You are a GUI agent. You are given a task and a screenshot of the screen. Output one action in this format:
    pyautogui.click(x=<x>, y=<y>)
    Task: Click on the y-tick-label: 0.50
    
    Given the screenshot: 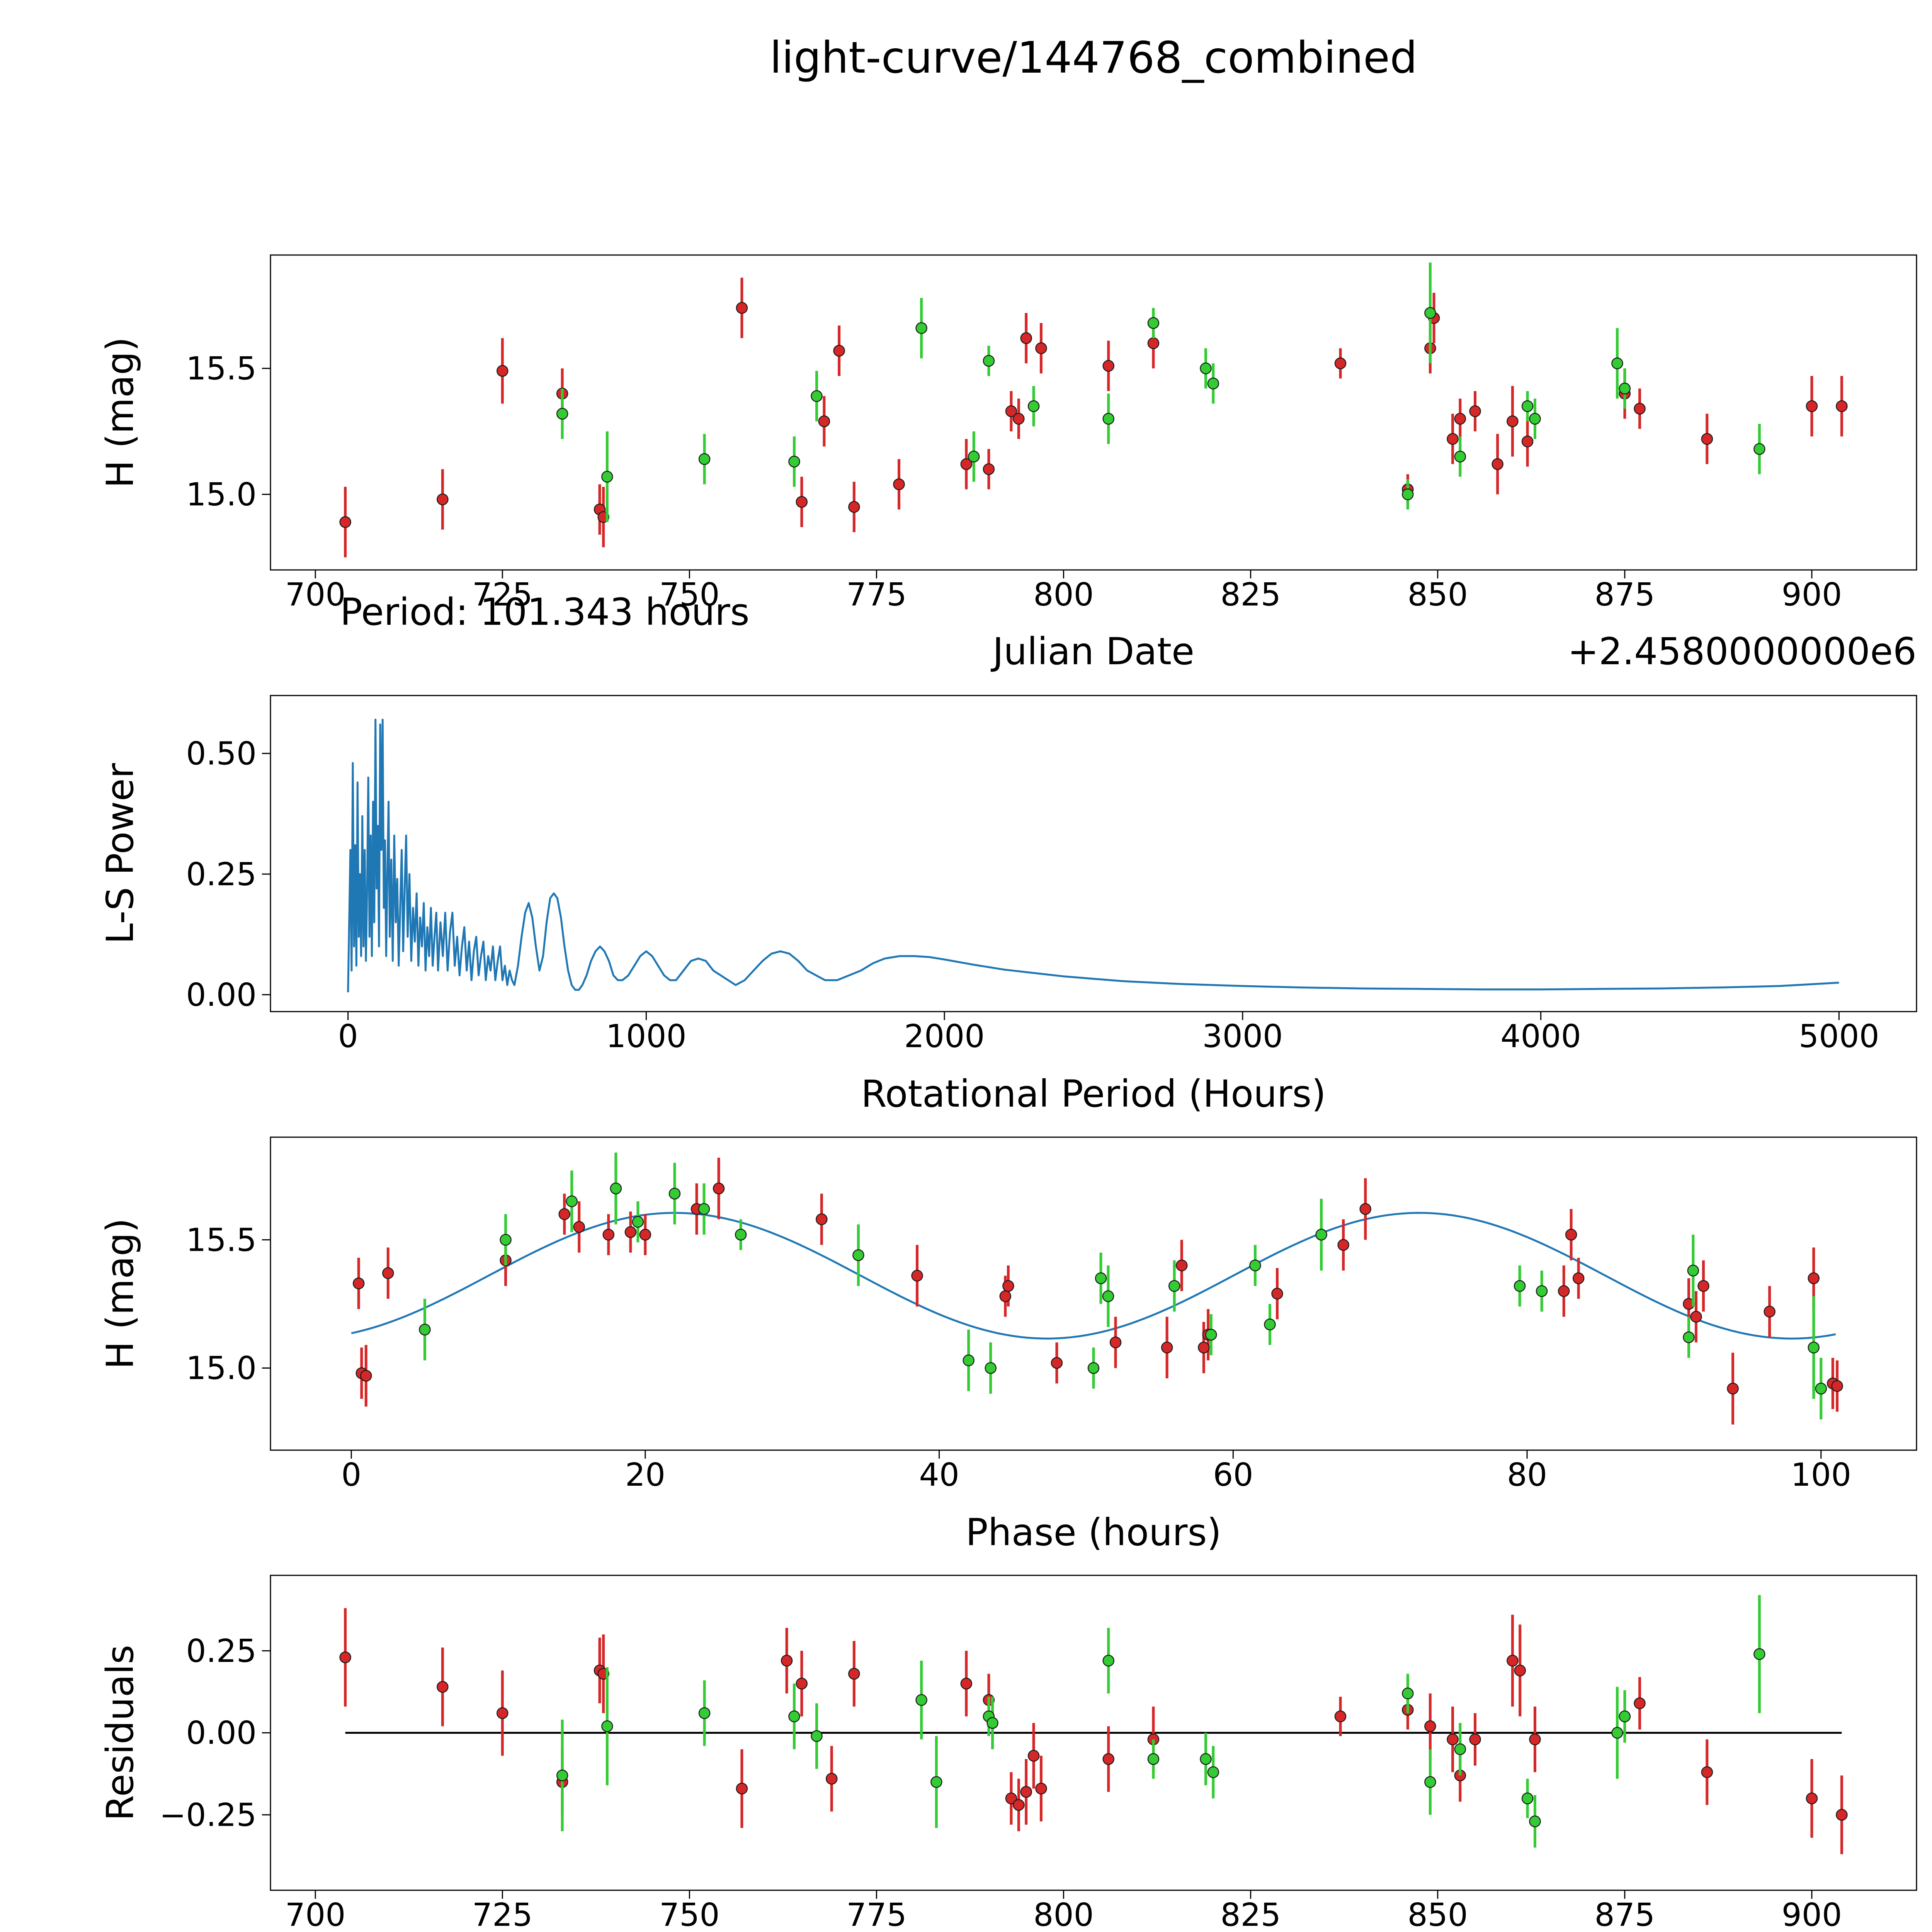 What is the action you would take?
    pyautogui.click(x=221, y=754)
    